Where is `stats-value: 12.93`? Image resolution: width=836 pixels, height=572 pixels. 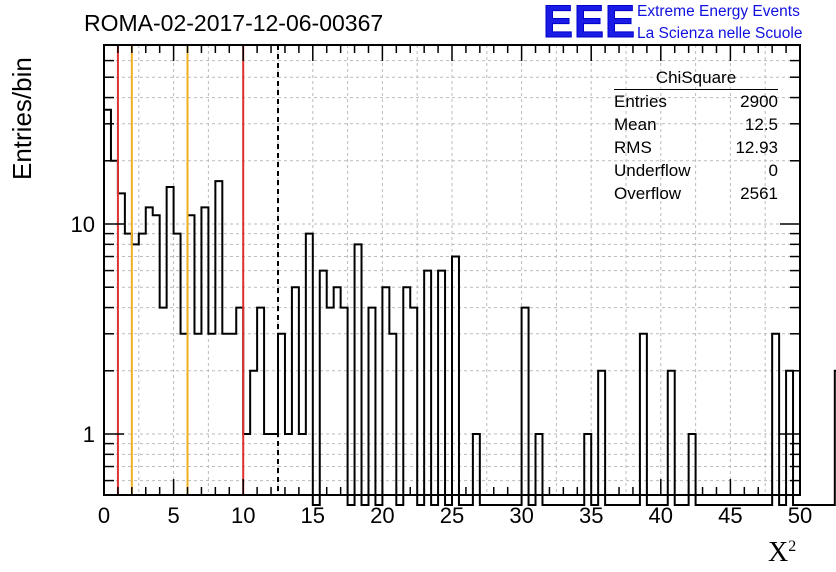 stats-value: 12.93 is located at coordinates (756, 147).